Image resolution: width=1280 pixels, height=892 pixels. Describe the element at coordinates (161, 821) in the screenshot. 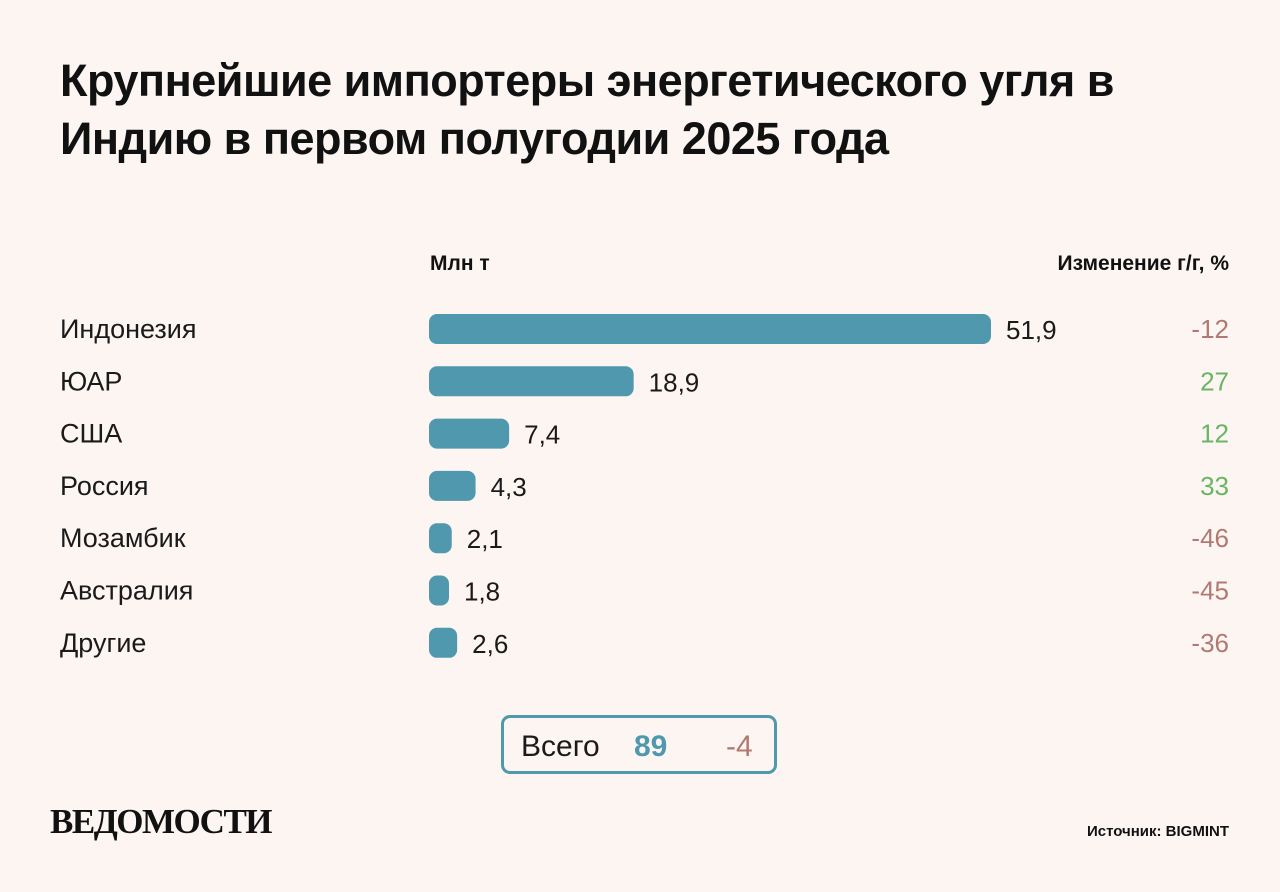

I see `vedomosti-logo: ВЕДОМОСТИ` at that location.